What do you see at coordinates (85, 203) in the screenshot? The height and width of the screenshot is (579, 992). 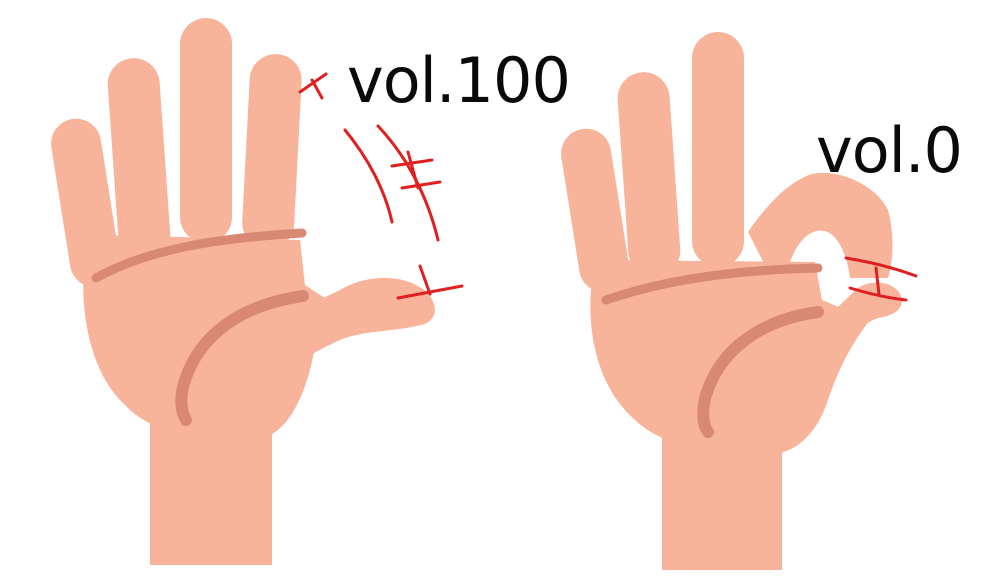 I see `left-pinky` at bounding box center [85, 203].